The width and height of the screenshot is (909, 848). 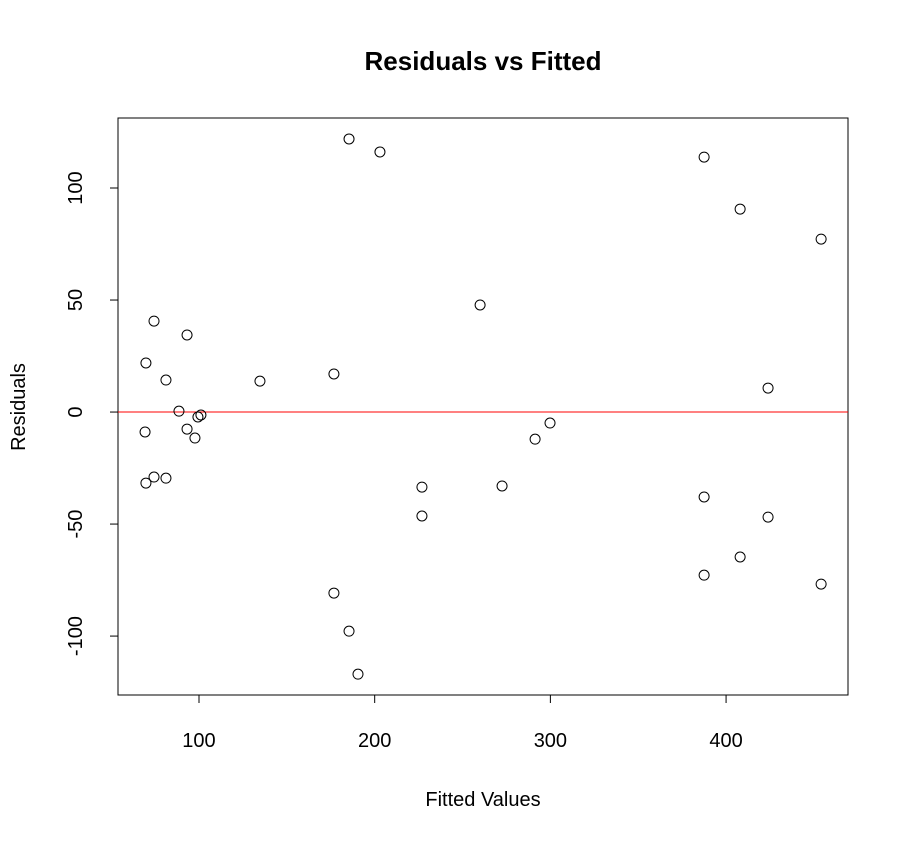 I want to click on y-tick-label: -50, so click(x=76, y=524).